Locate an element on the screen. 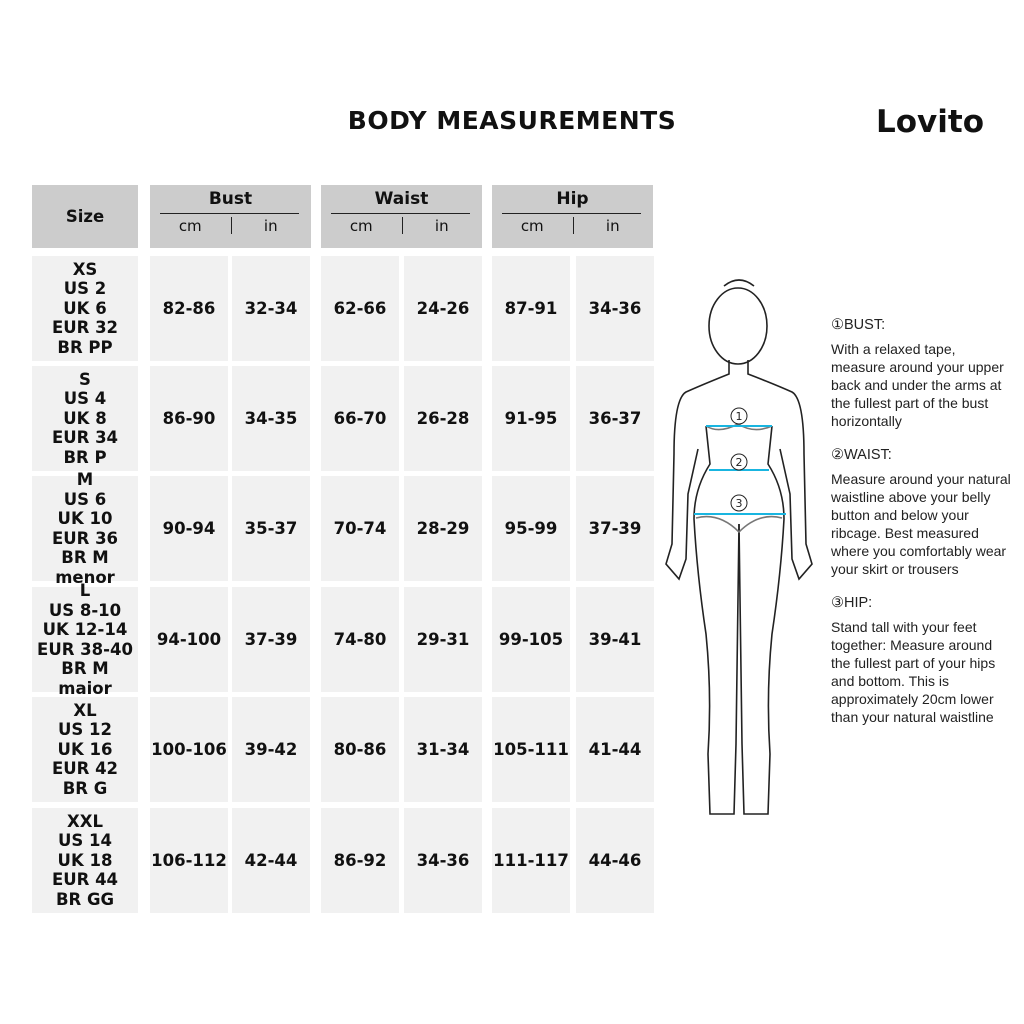  measurement-cell: 87-91 is located at coordinates (531, 308).